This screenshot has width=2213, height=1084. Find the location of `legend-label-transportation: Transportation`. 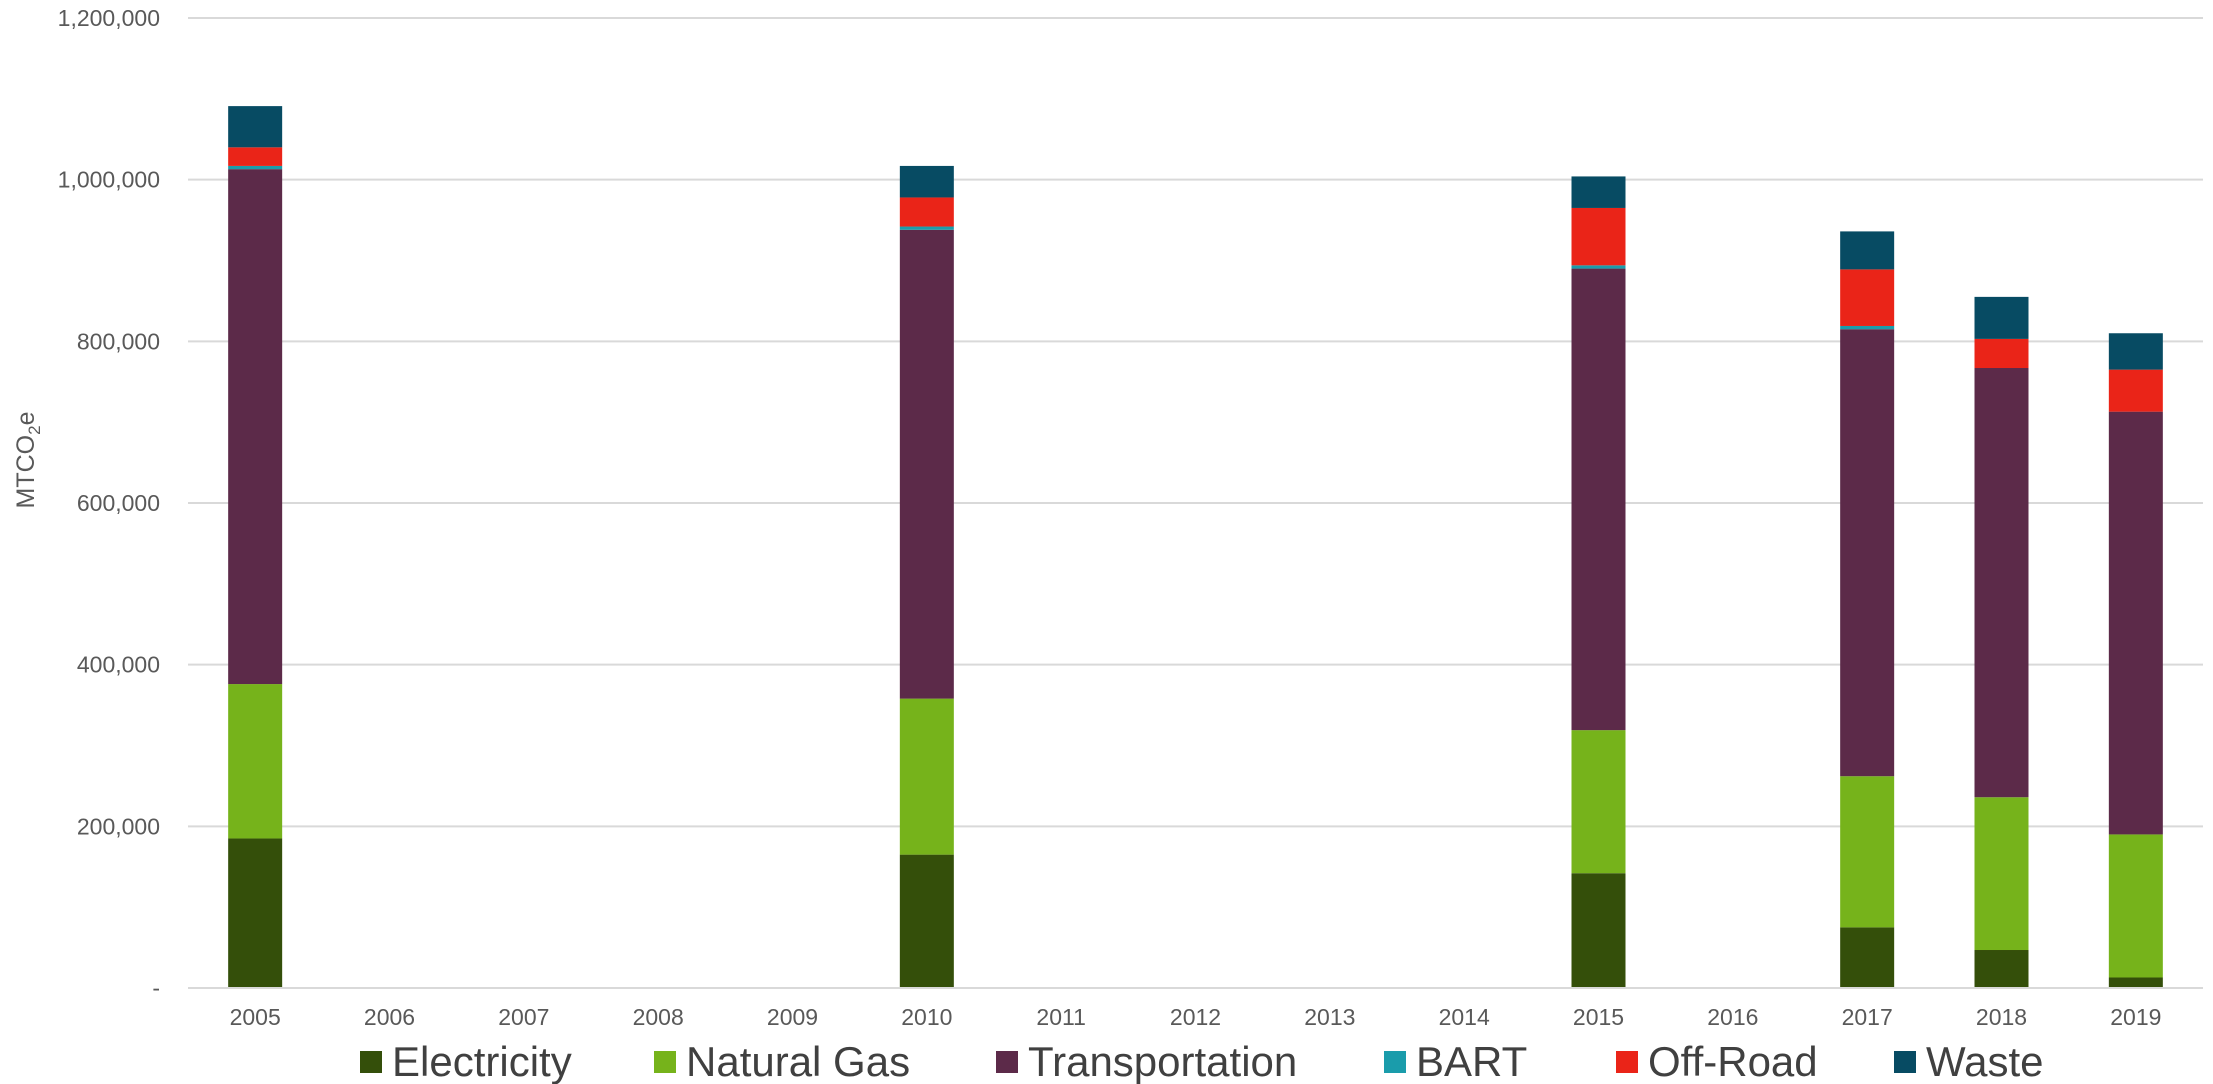

legend-label-transportation: Transportation is located at coordinates (1162, 1061).